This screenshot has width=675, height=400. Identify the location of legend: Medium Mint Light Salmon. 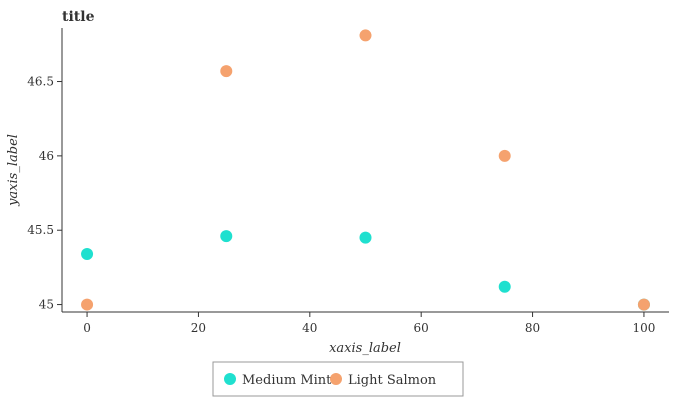
(338, 379).